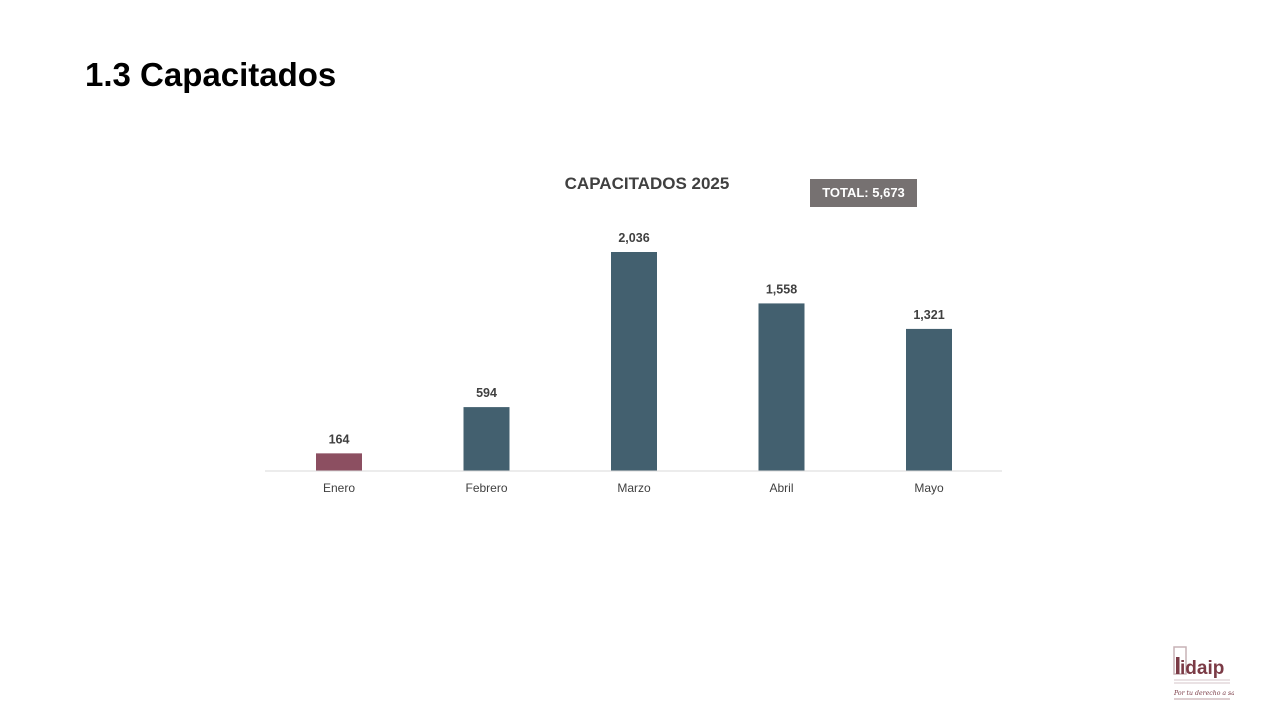  What do you see at coordinates (633, 238) in the screenshot?
I see `data-label-marzo: 2,036` at bounding box center [633, 238].